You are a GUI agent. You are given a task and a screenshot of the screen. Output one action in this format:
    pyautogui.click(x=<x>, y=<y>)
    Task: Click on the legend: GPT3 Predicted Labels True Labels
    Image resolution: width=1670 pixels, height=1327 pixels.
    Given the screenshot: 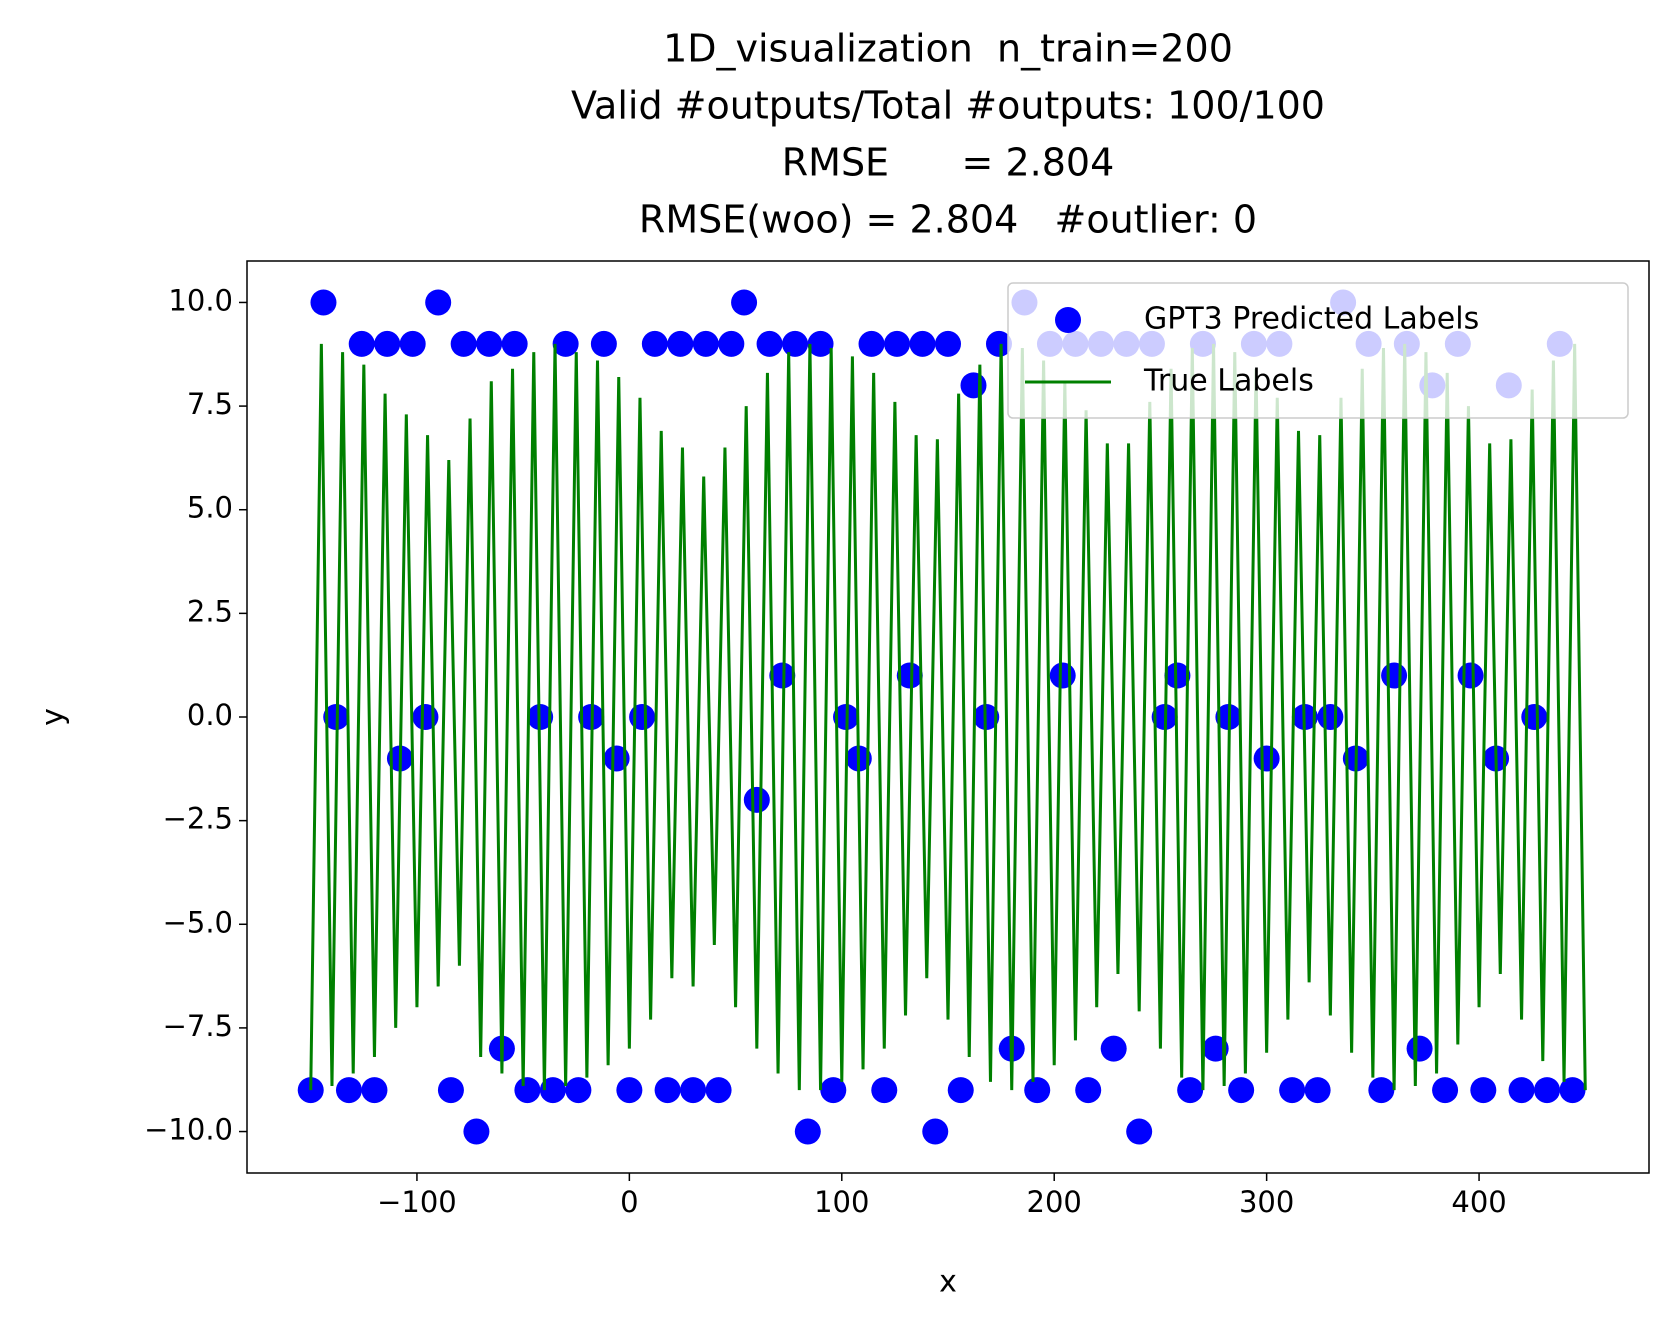 What is the action you would take?
    pyautogui.click(x=1318, y=350)
    